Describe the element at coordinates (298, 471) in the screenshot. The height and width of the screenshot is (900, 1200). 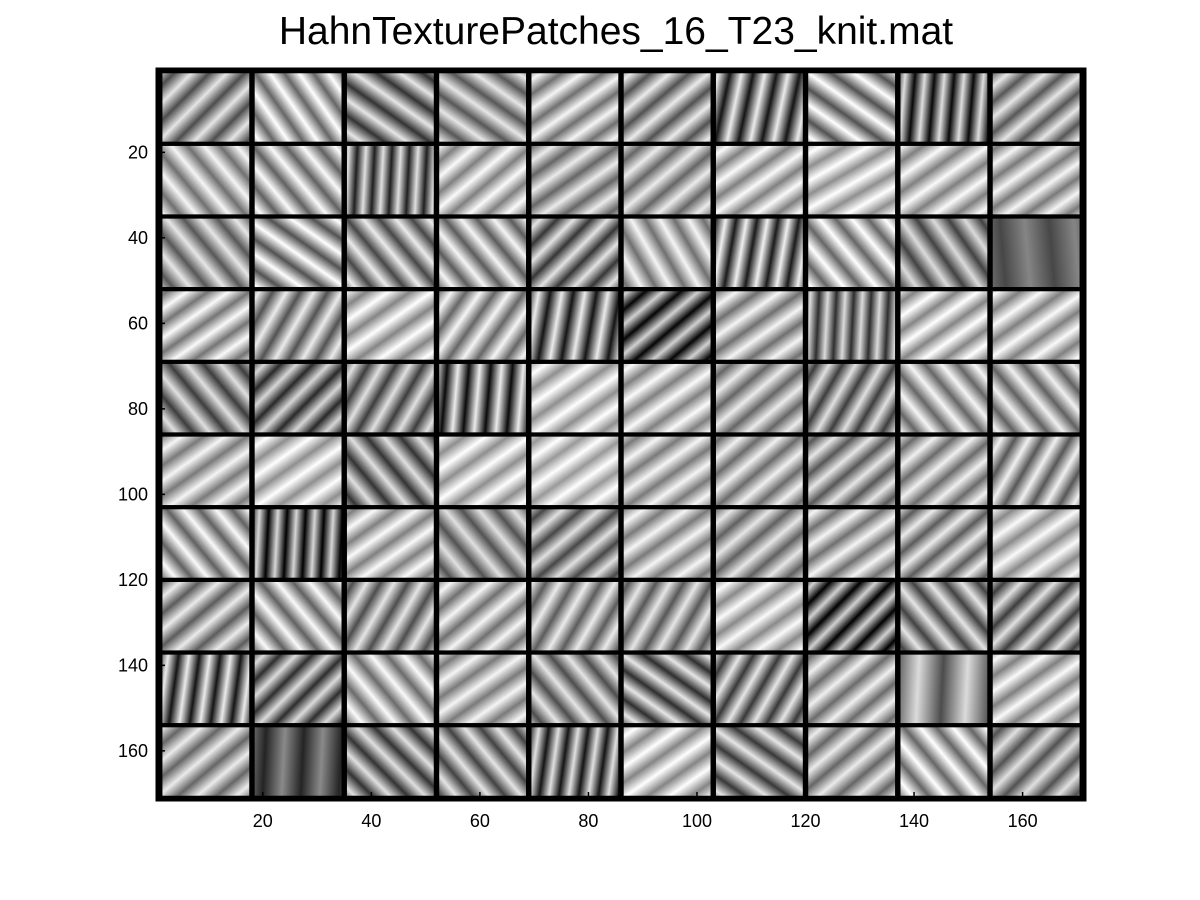
I see `texture-patch-r6-c2` at that location.